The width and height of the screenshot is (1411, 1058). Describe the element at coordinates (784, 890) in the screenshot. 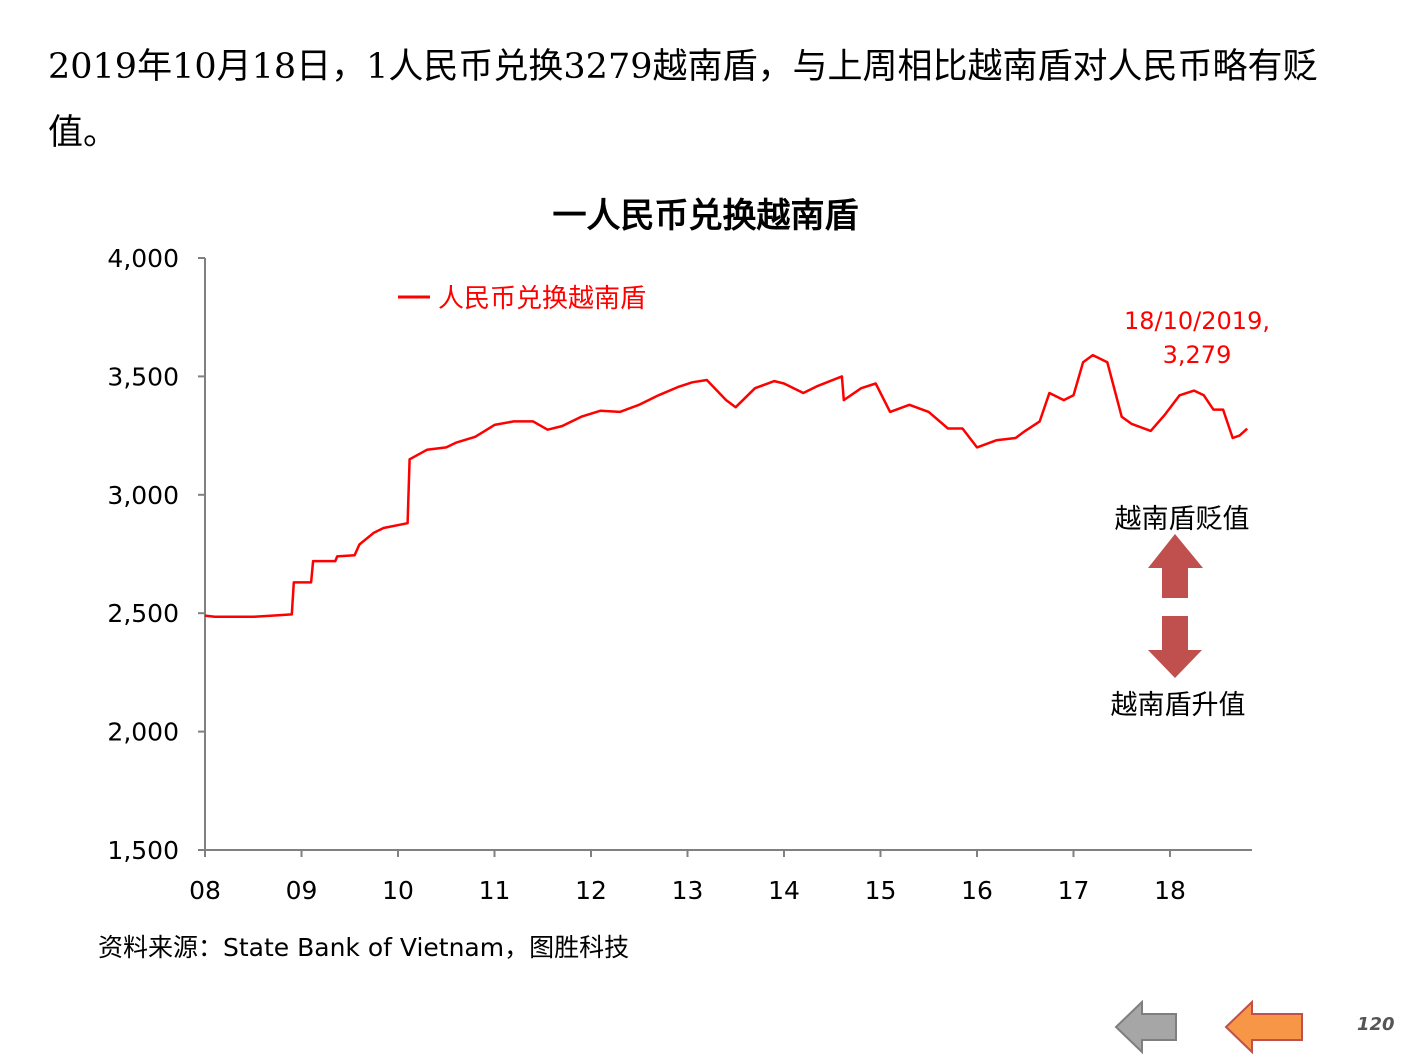

I see `x-tick-label: 14` at that location.